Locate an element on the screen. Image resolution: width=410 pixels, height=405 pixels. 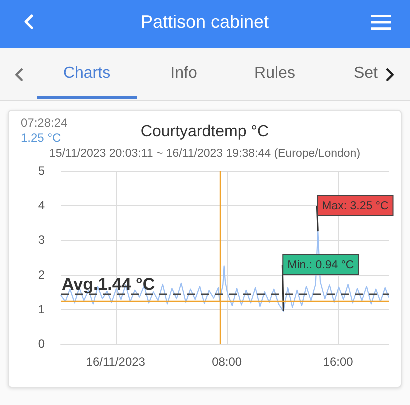
text: Charts is located at coordinates (87, 74).